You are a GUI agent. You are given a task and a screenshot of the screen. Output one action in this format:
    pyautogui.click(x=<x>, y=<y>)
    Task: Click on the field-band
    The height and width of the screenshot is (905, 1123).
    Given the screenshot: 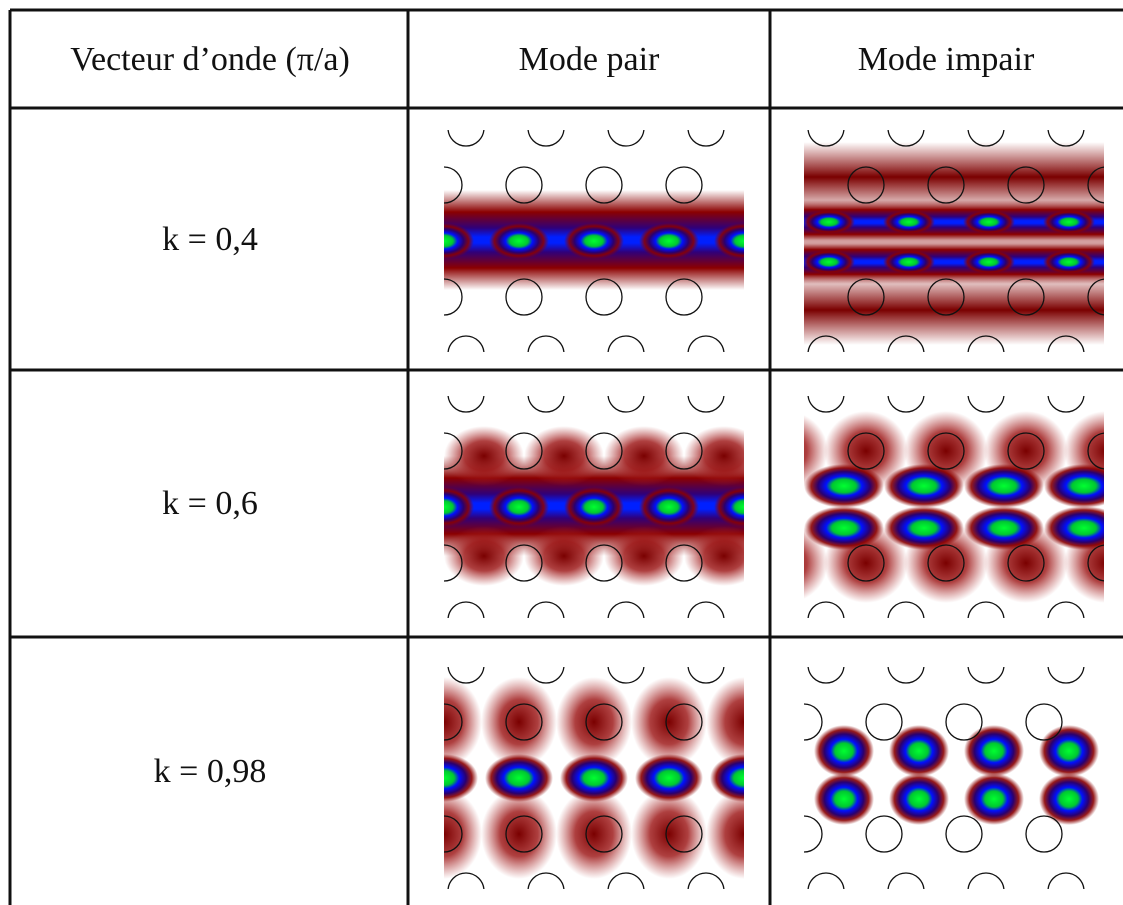 What is the action you would take?
    pyautogui.click(x=954, y=310)
    